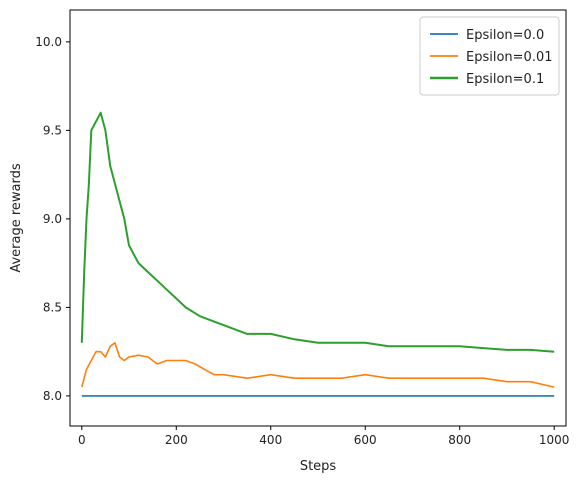 The image size is (576, 486). Describe the element at coordinates (505, 35) in the screenshot. I see `legend-label: Epsilon=0.0` at that location.